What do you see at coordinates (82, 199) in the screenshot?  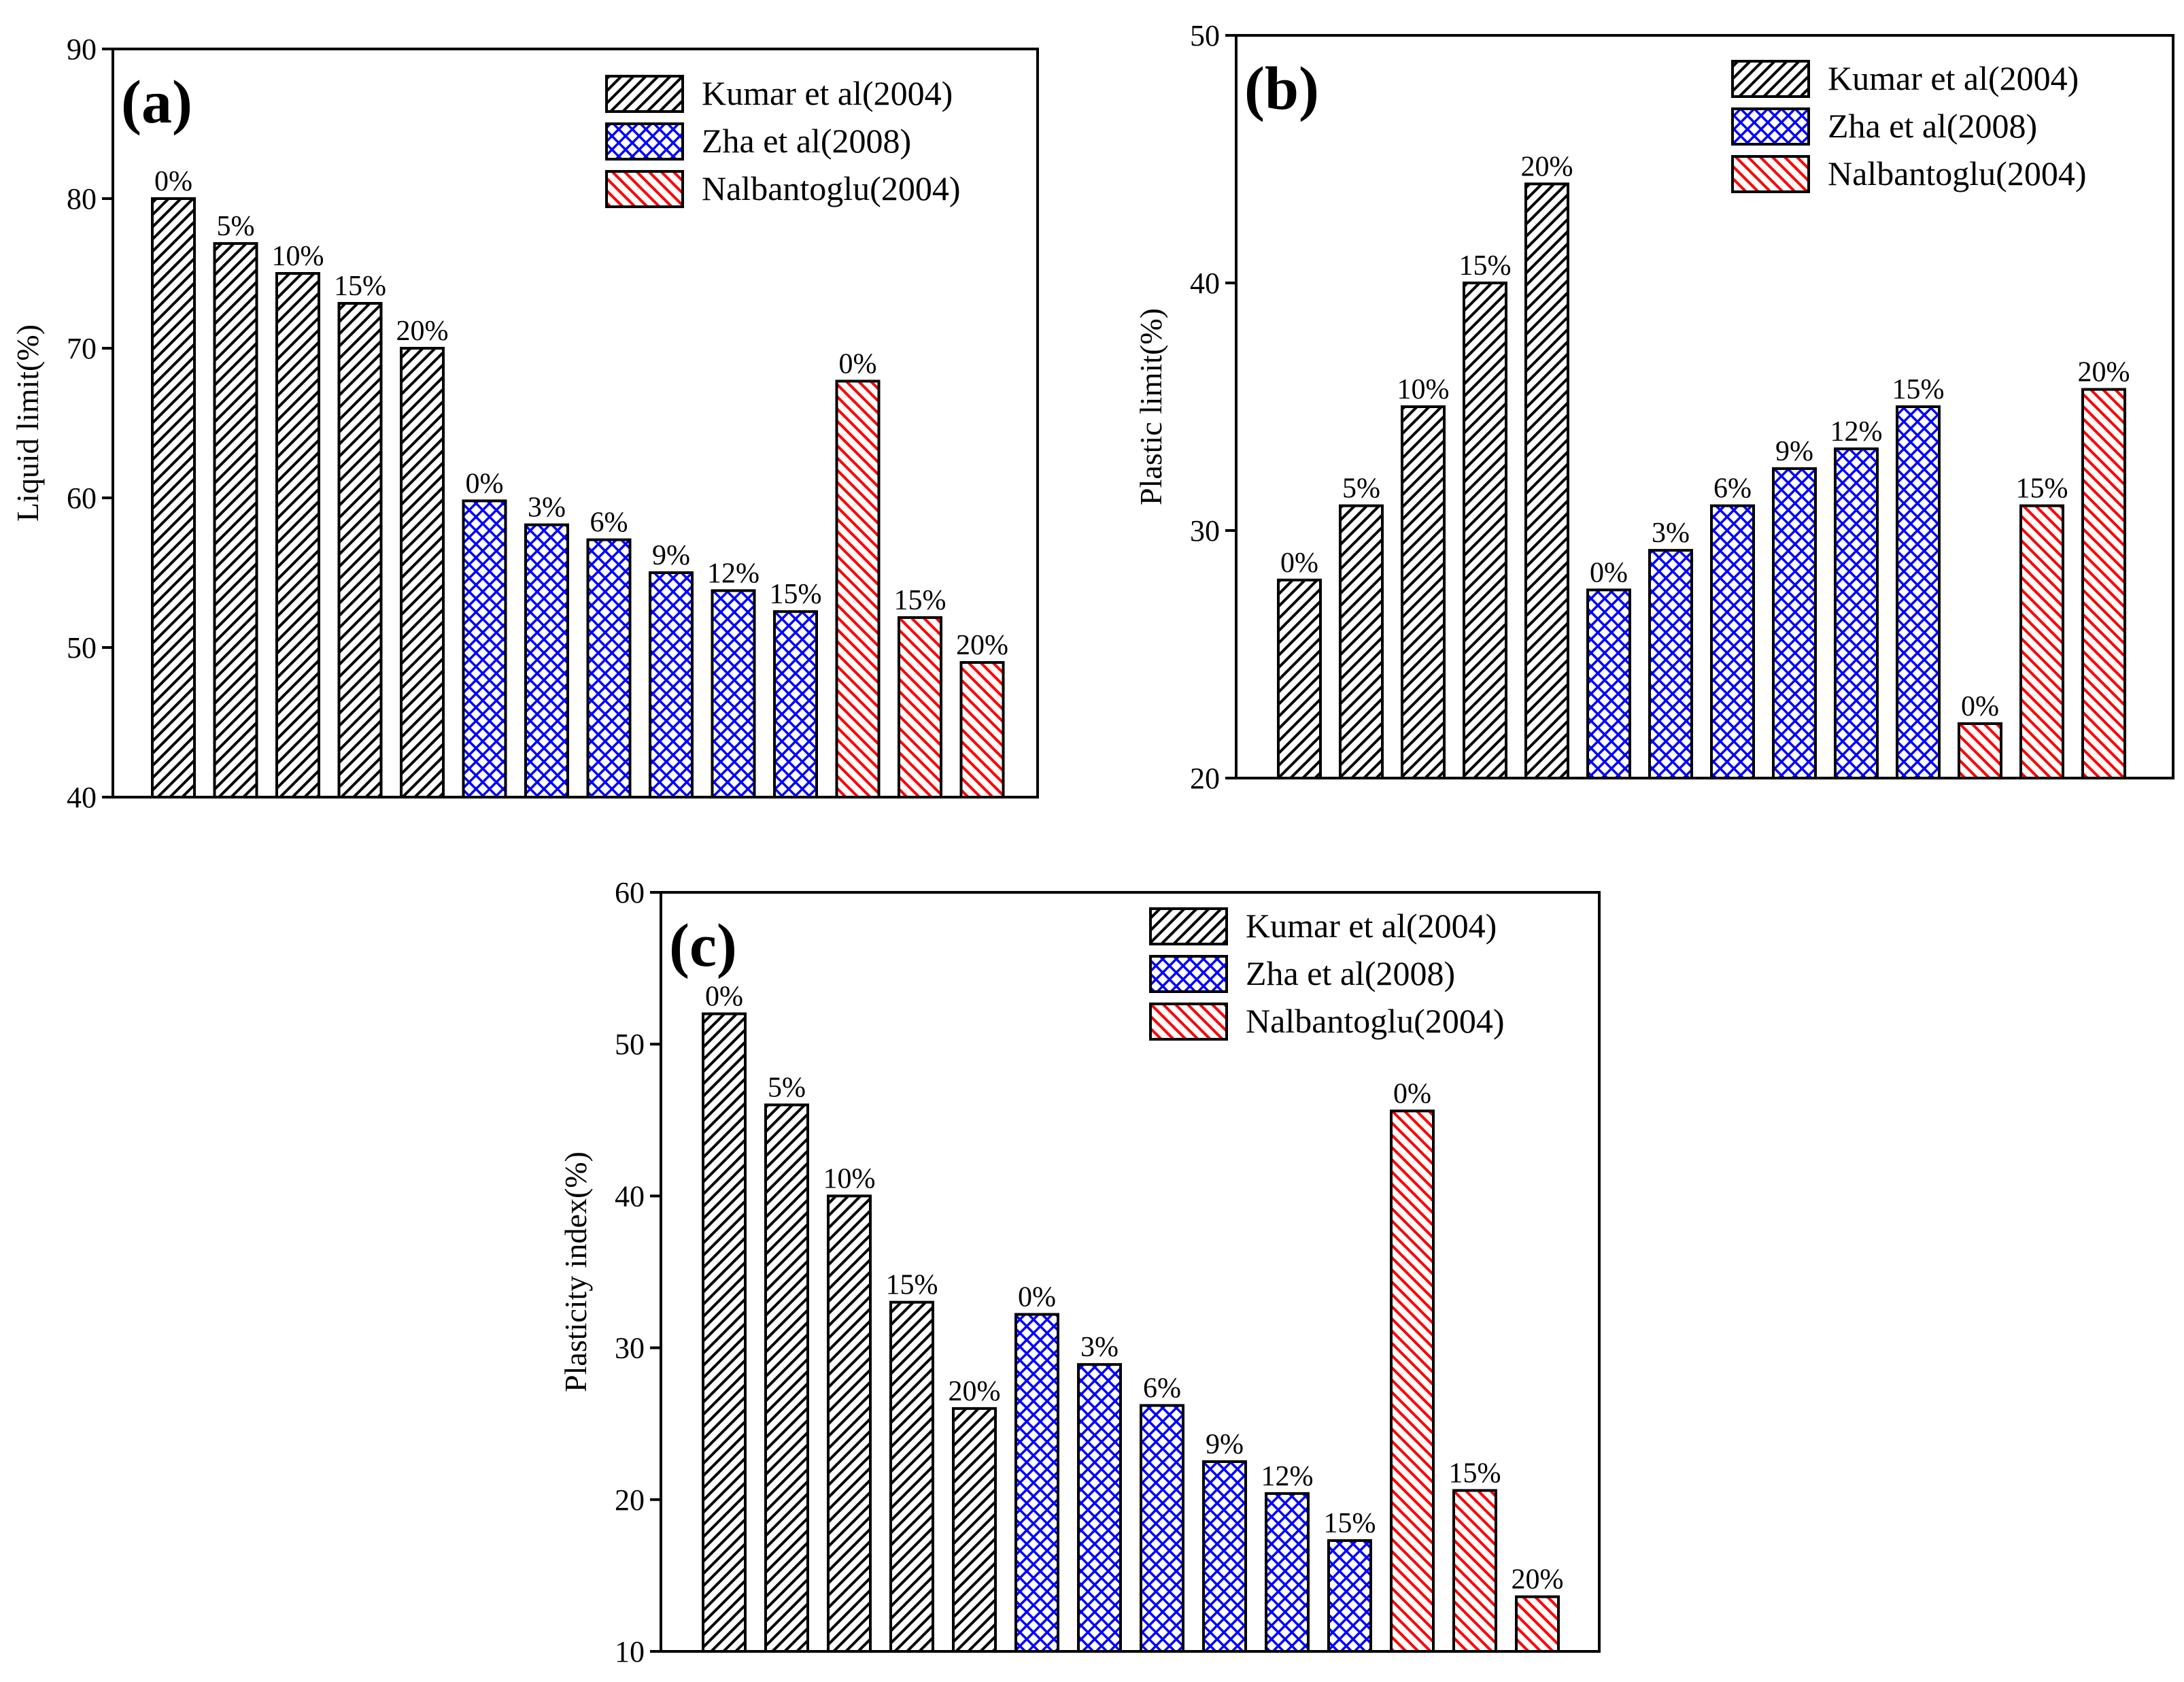 I see `y-tick-label: 80` at bounding box center [82, 199].